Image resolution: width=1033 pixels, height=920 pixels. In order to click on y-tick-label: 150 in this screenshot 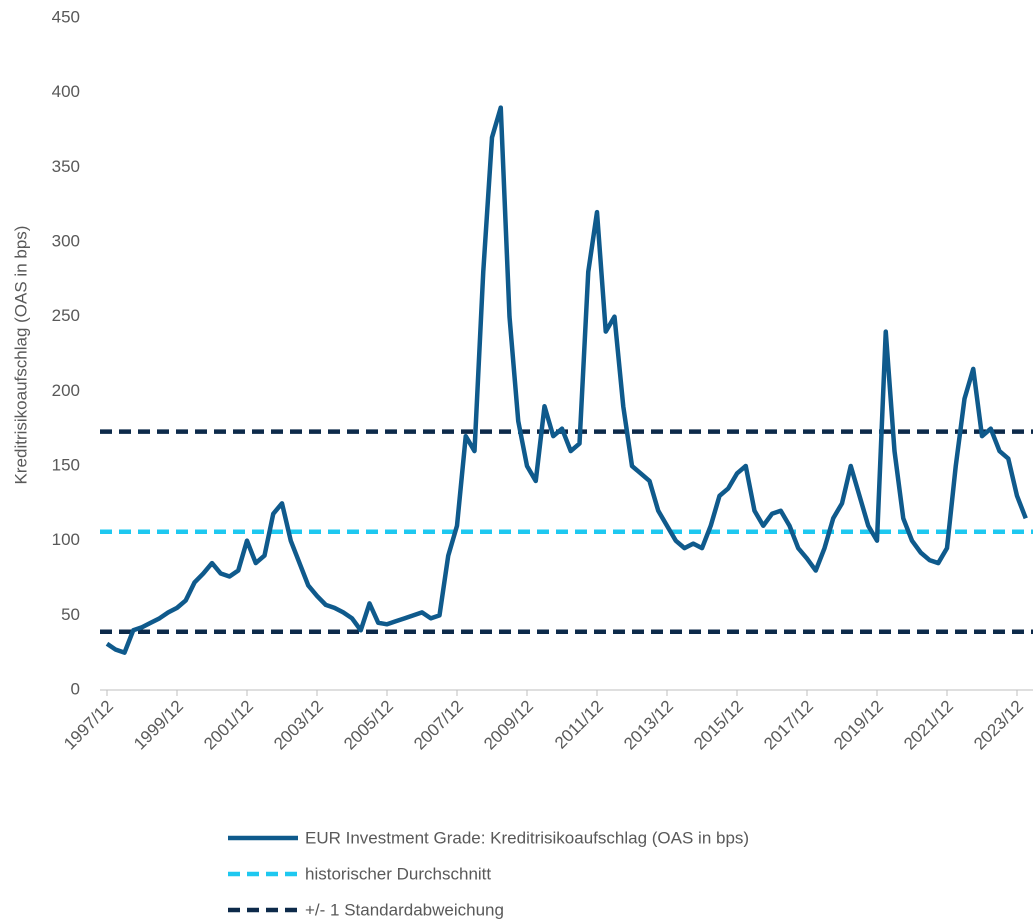, I will do `click(66, 464)`.